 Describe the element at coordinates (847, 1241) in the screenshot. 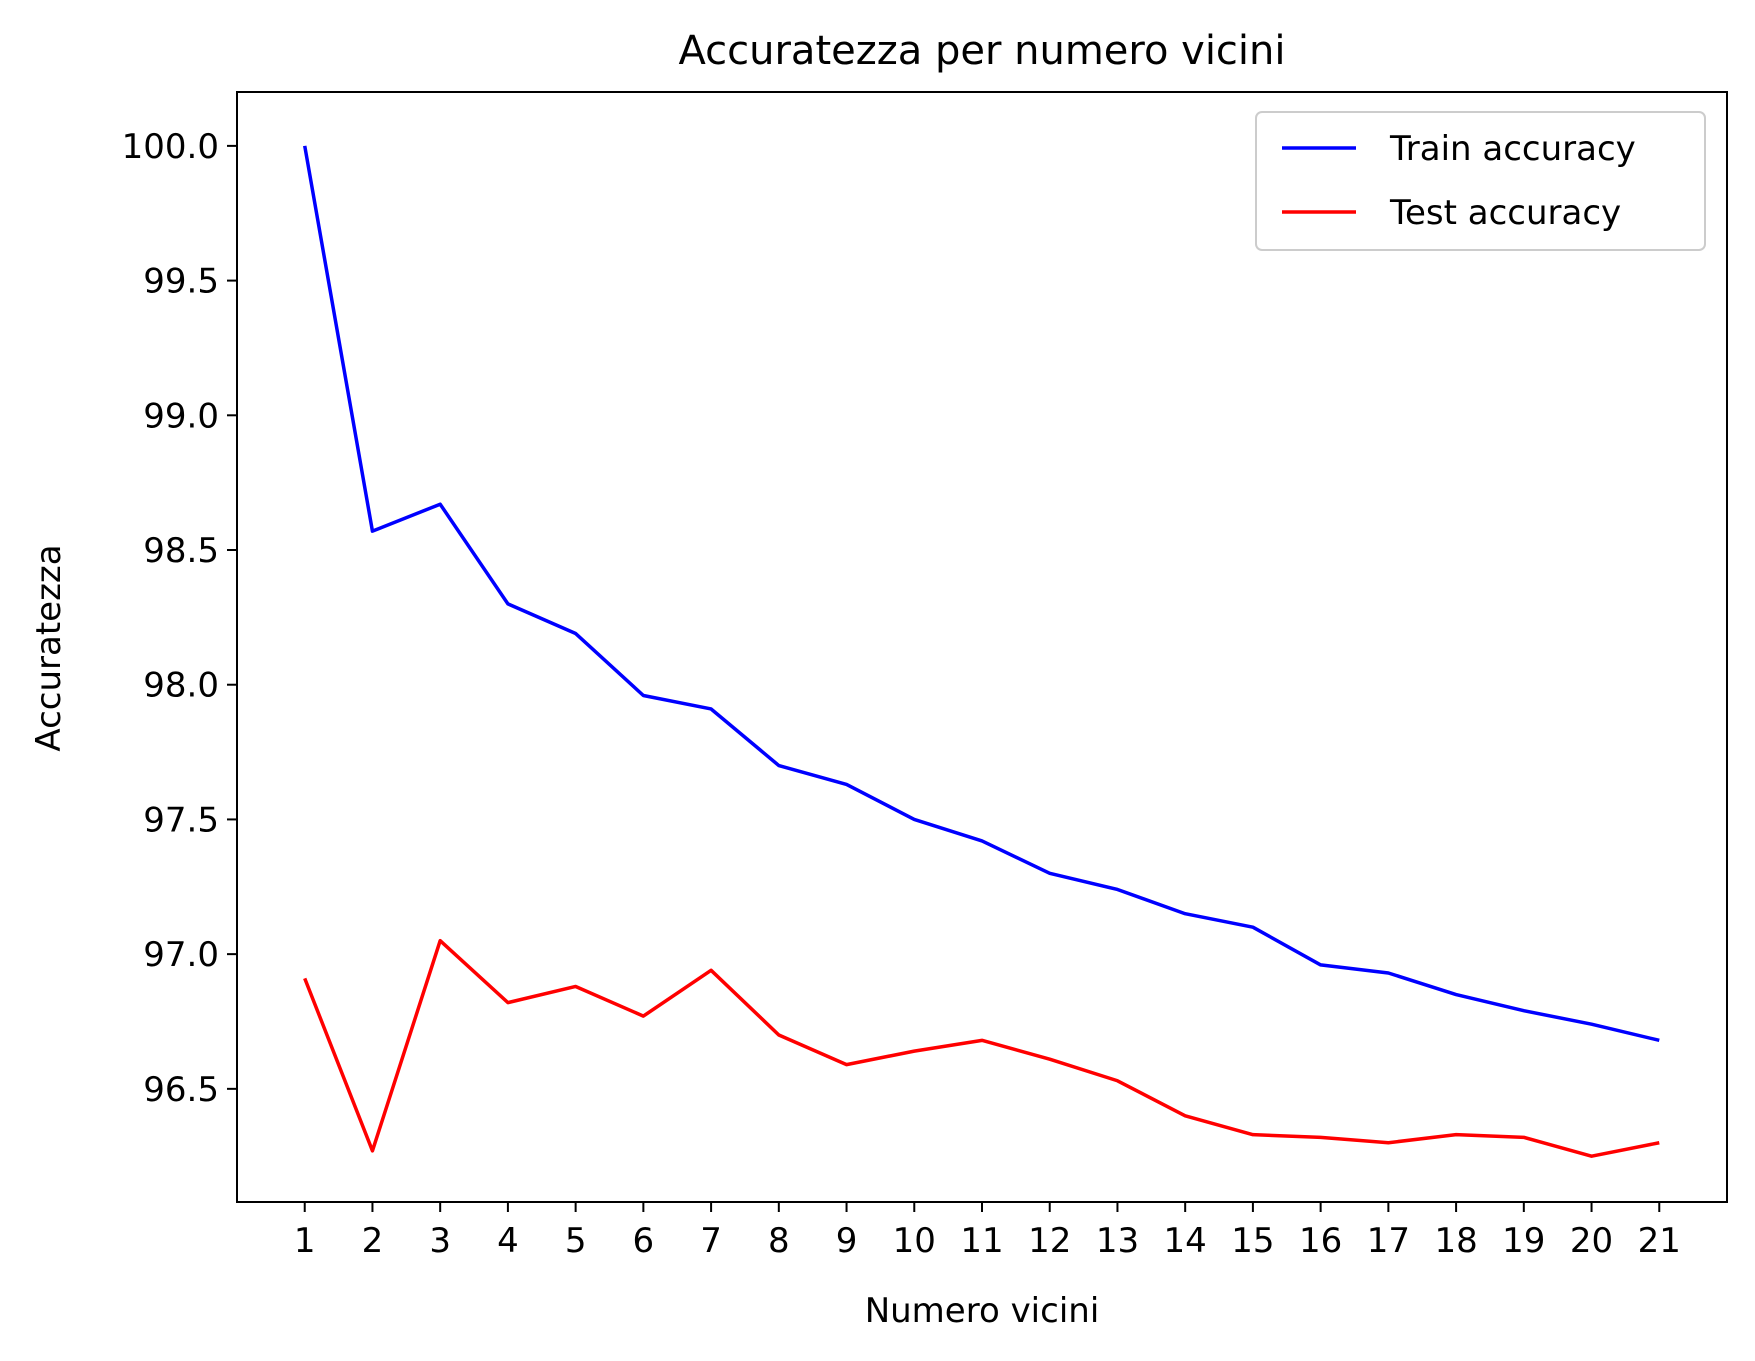

I see `x-tick-label: 9` at that location.